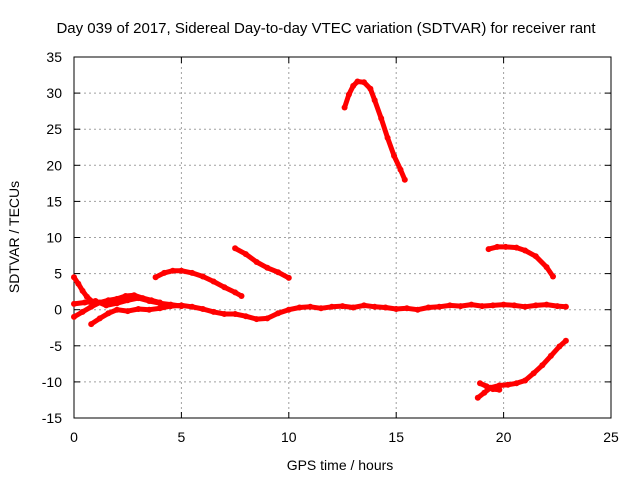 This screenshot has width=640, height=480. Describe the element at coordinates (54, 93) in the screenshot. I see `y-tick-label: 30` at that location.